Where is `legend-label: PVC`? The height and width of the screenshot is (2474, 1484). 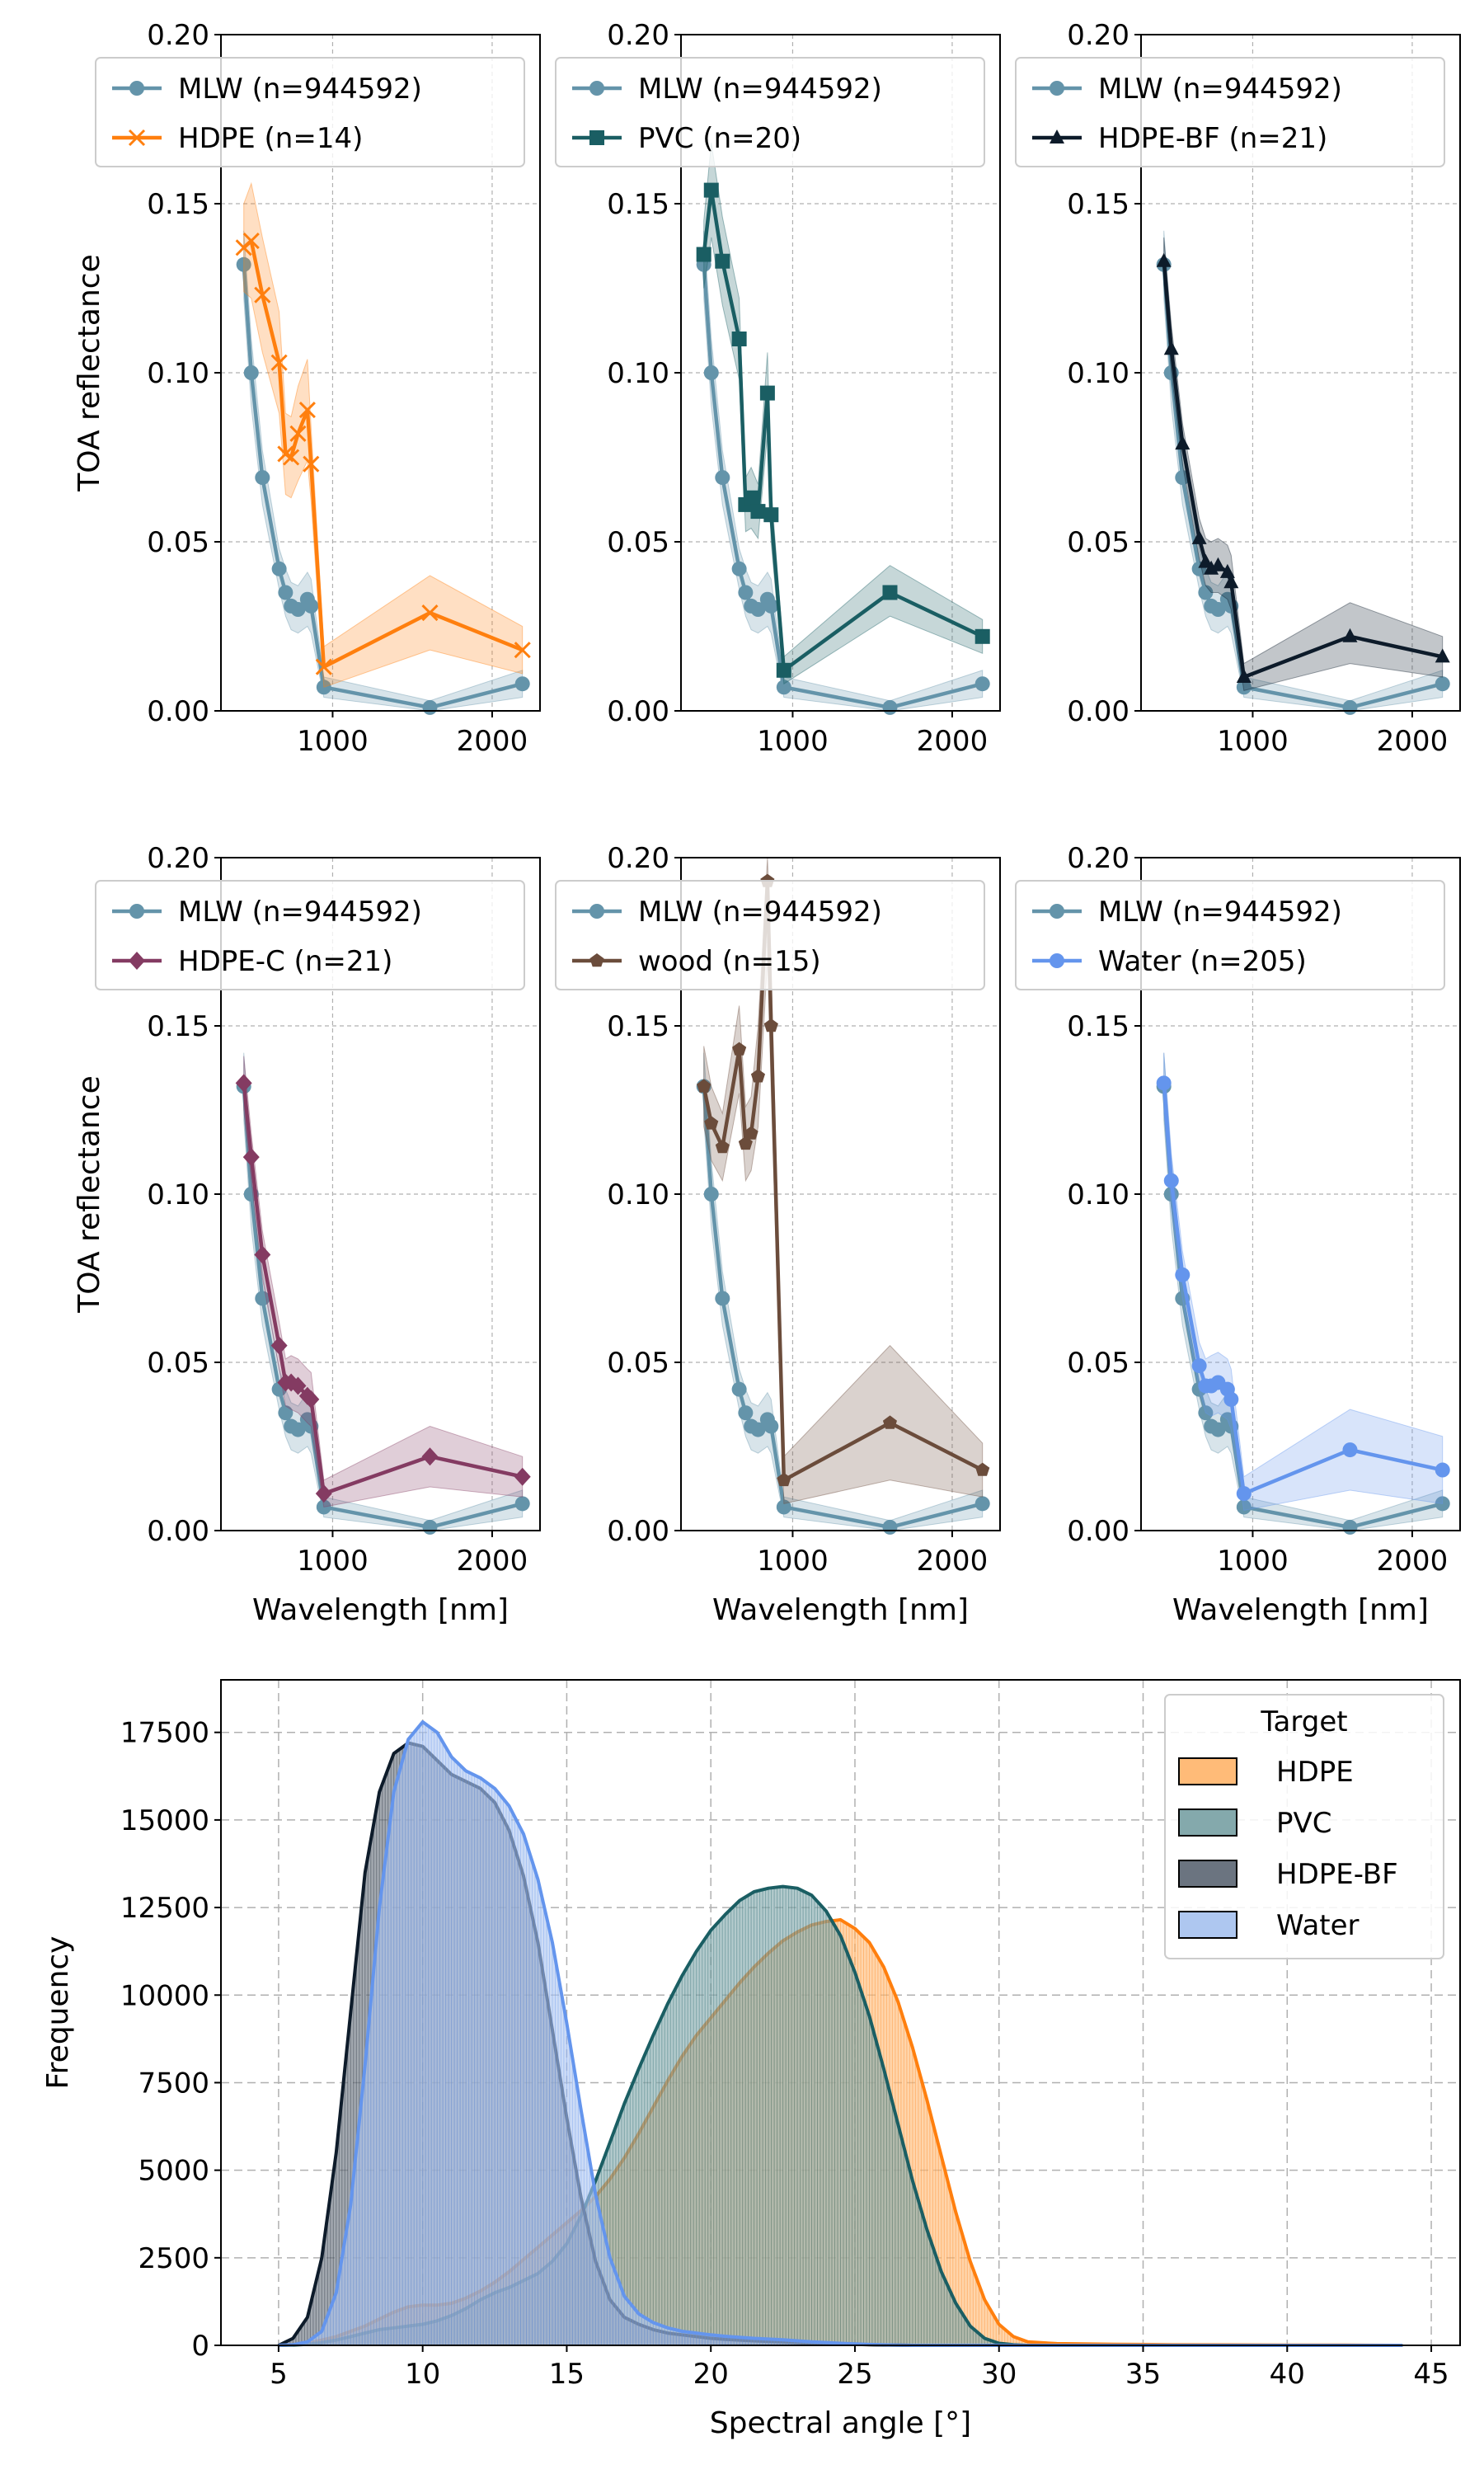
legend-label: PVC is located at coordinates (1304, 1823).